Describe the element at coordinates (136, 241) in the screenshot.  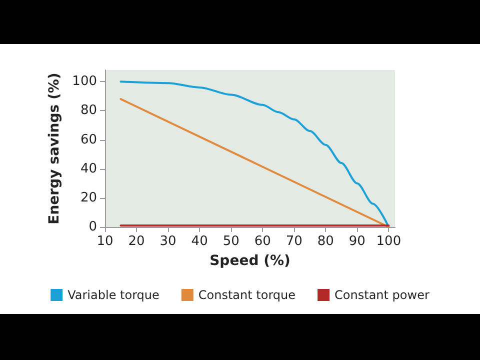
I see `x-tick-label: 20` at that location.